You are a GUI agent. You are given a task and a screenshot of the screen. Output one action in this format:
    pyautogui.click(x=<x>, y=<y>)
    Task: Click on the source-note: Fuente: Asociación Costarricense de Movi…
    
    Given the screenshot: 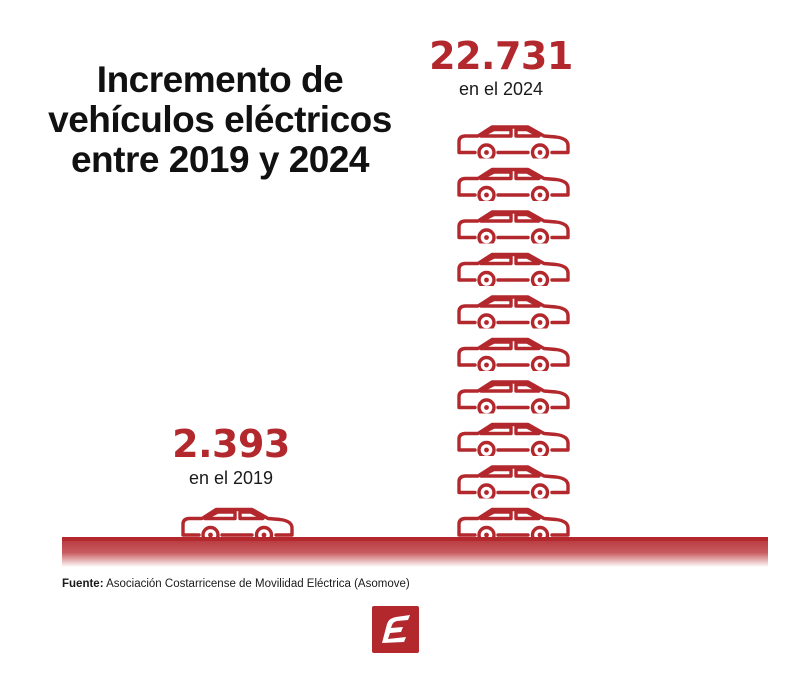 What is the action you would take?
    pyautogui.click(x=236, y=584)
    